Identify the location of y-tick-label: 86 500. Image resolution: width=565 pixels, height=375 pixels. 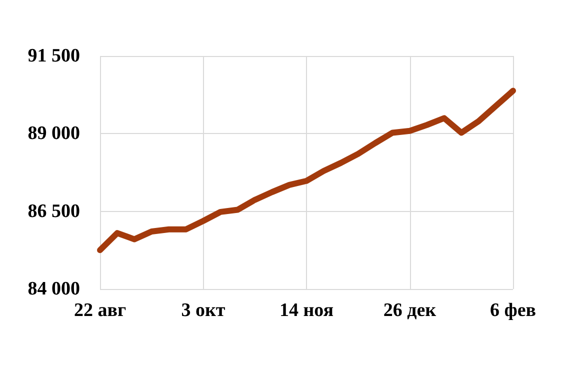
(54, 211).